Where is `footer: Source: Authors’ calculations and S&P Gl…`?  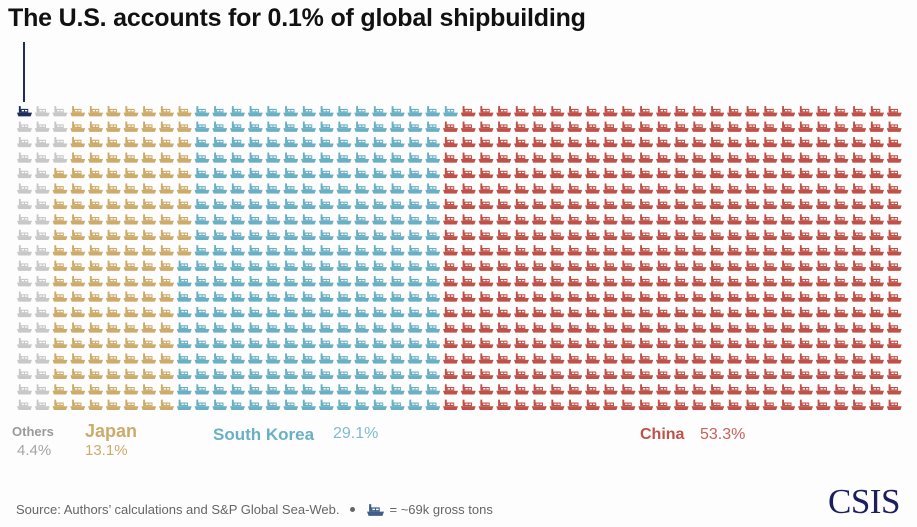
footer: Source: Authors’ calculations and S&P Gl… is located at coordinates (254, 509).